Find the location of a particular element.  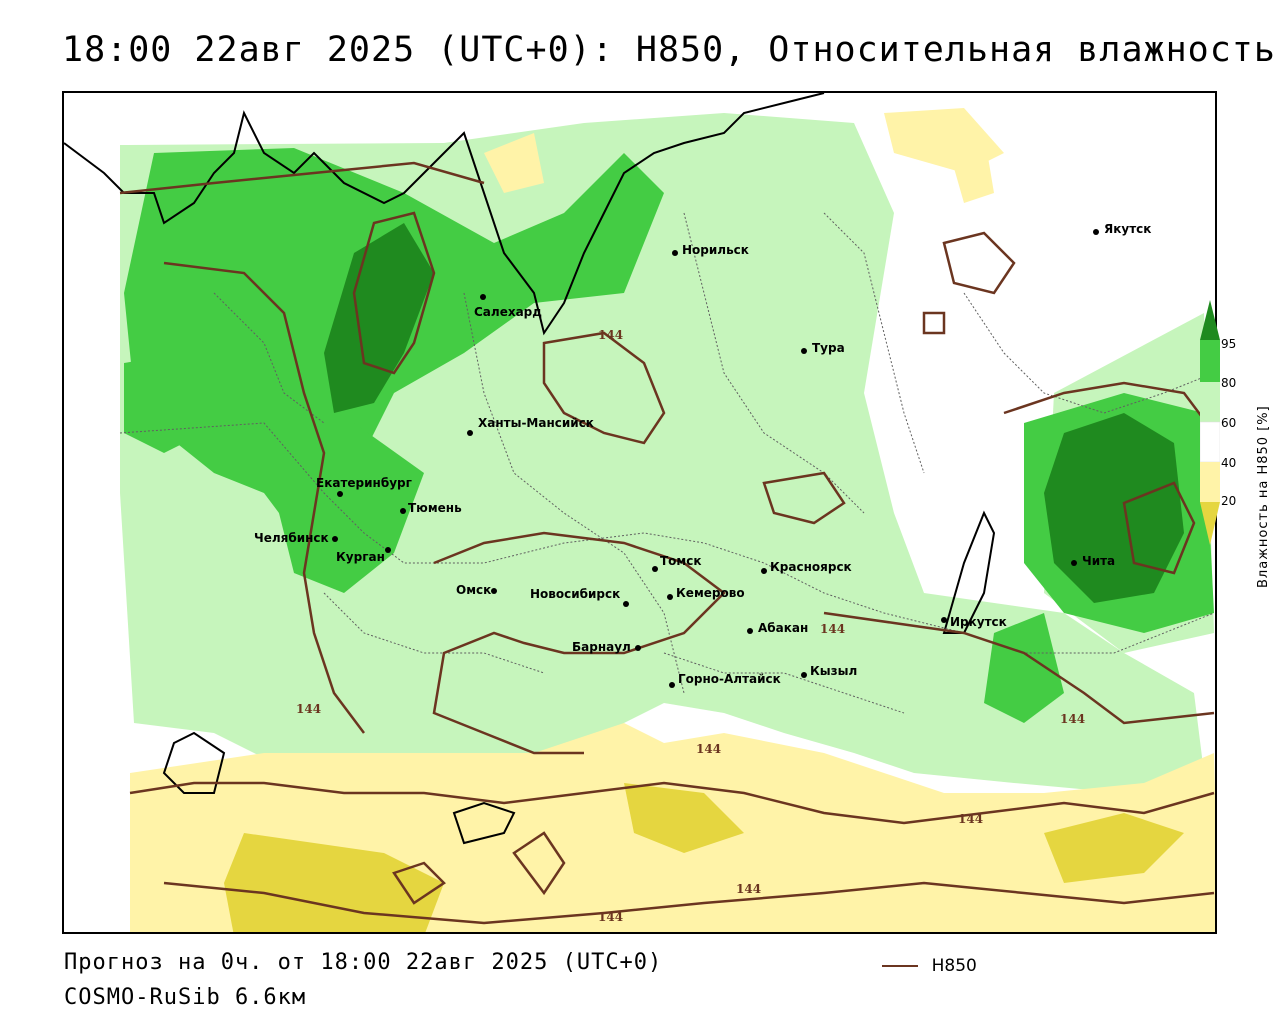

city-tomsk: Томск is located at coordinates (677, 563).